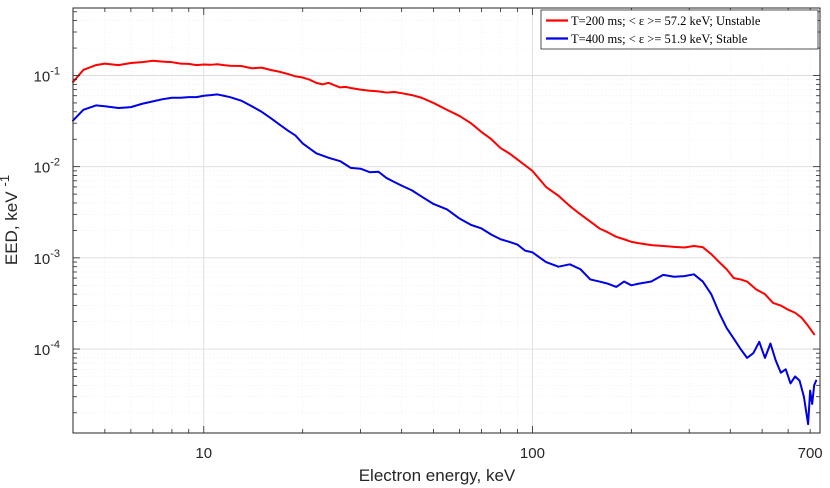 The height and width of the screenshot is (488, 830). What do you see at coordinates (437, 475) in the screenshot?
I see `x-axis-label: Electron energy, keV` at bounding box center [437, 475].